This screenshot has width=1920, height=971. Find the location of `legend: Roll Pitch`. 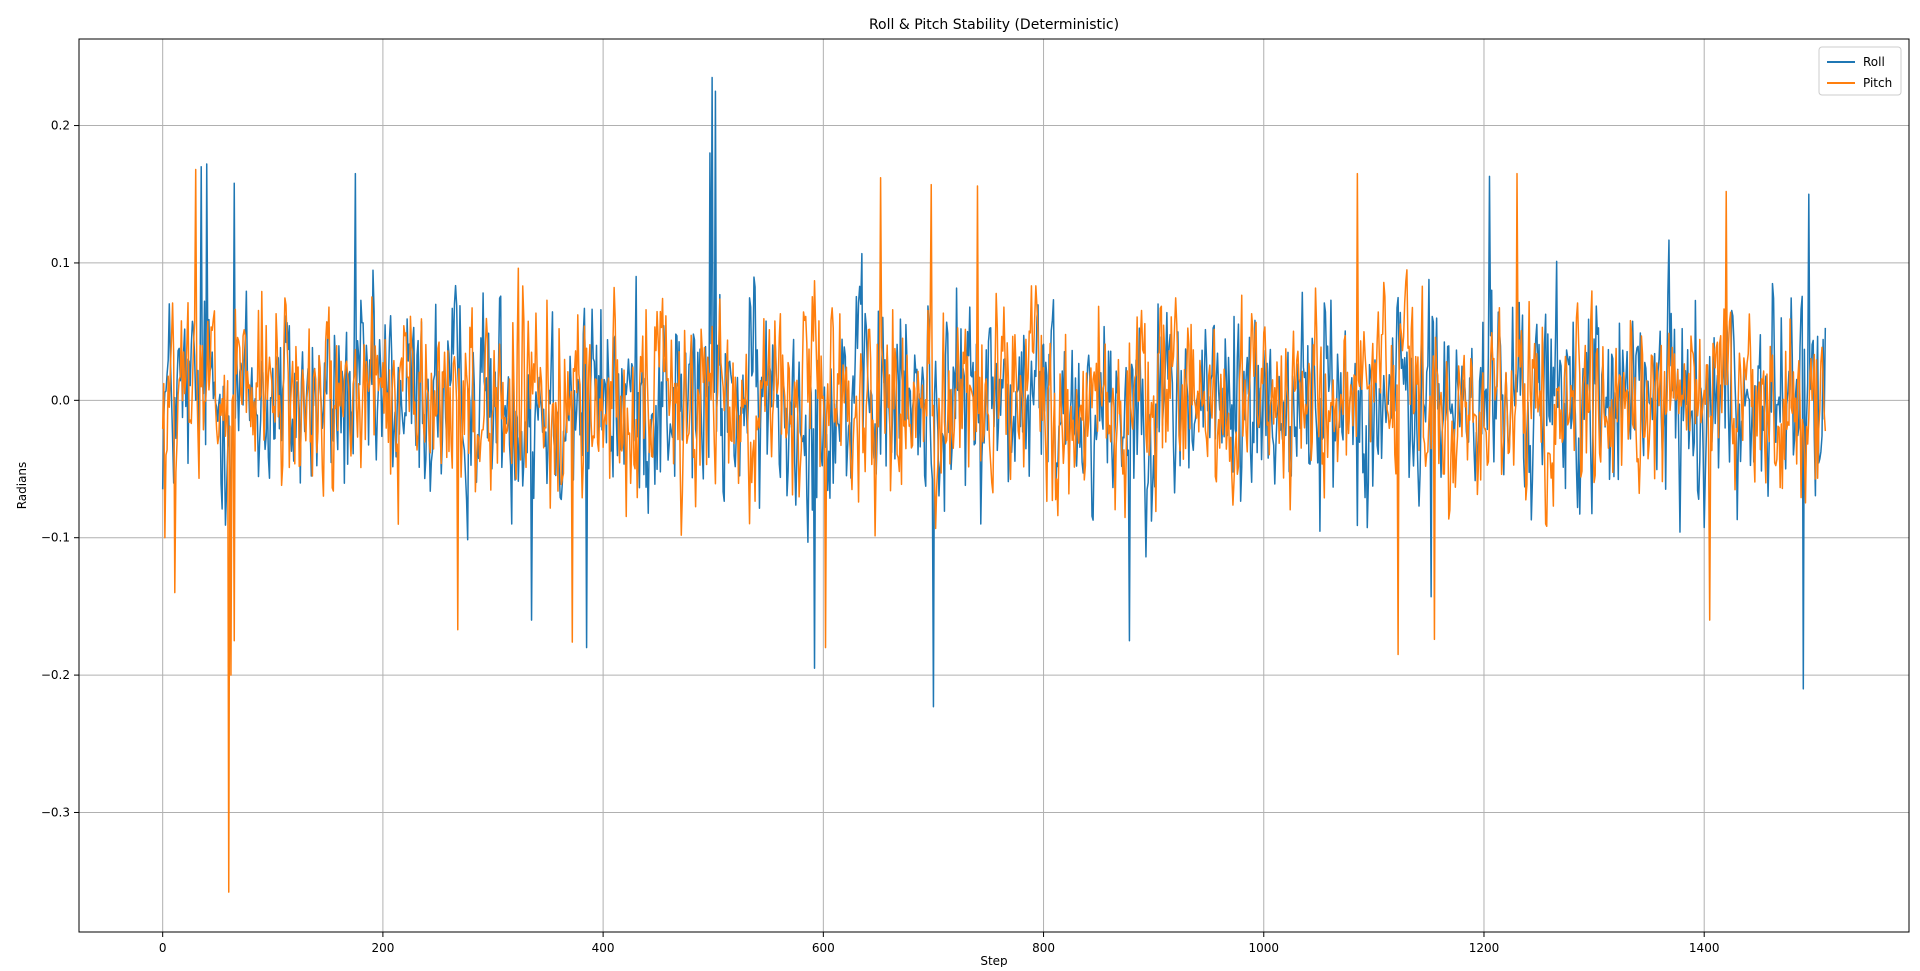

legend: Roll Pitch is located at coordinates (1860, 71).